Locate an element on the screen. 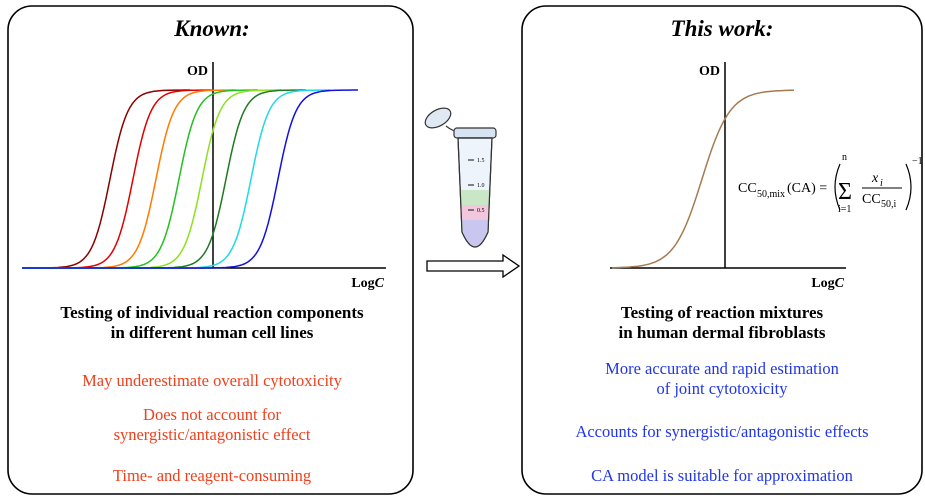  caption: in different human cell lines is located at coordinates (212, 332).